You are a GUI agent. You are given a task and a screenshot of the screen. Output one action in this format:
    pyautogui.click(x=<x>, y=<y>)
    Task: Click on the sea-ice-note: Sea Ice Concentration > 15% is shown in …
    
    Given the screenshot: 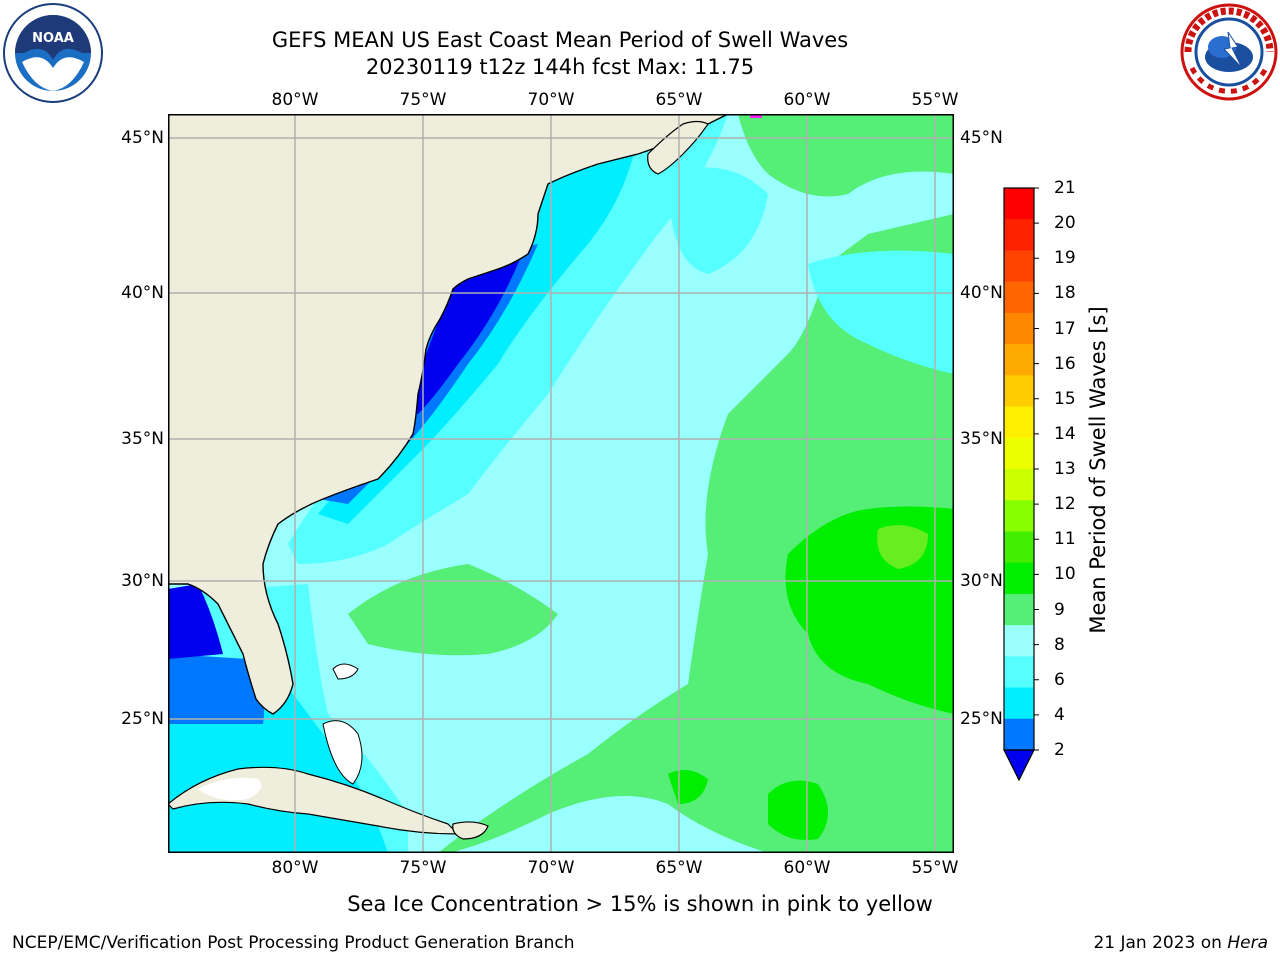 What is the action you would take?
    pyautogui.click(x=640, y=904)
    